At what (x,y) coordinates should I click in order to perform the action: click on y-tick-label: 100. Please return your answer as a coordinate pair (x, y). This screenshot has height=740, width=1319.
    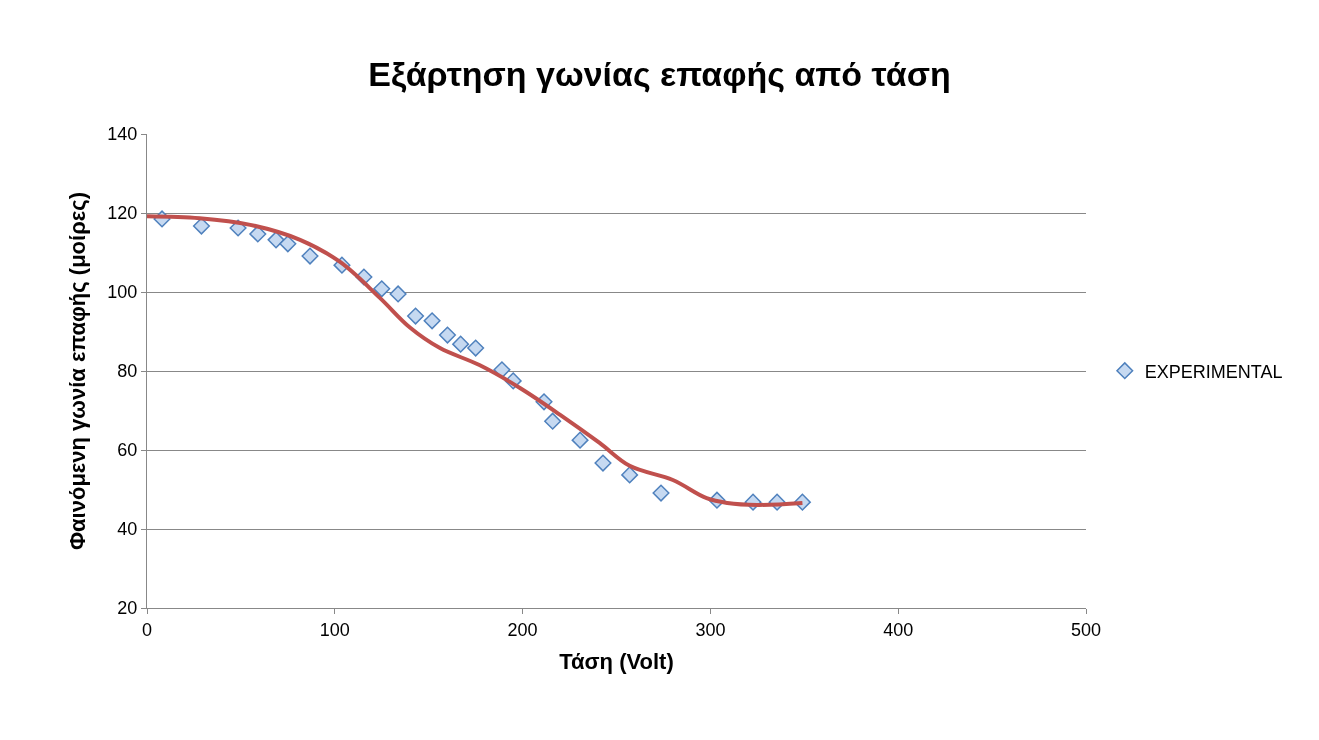
    Looking at the image, I should click on (122, 292).